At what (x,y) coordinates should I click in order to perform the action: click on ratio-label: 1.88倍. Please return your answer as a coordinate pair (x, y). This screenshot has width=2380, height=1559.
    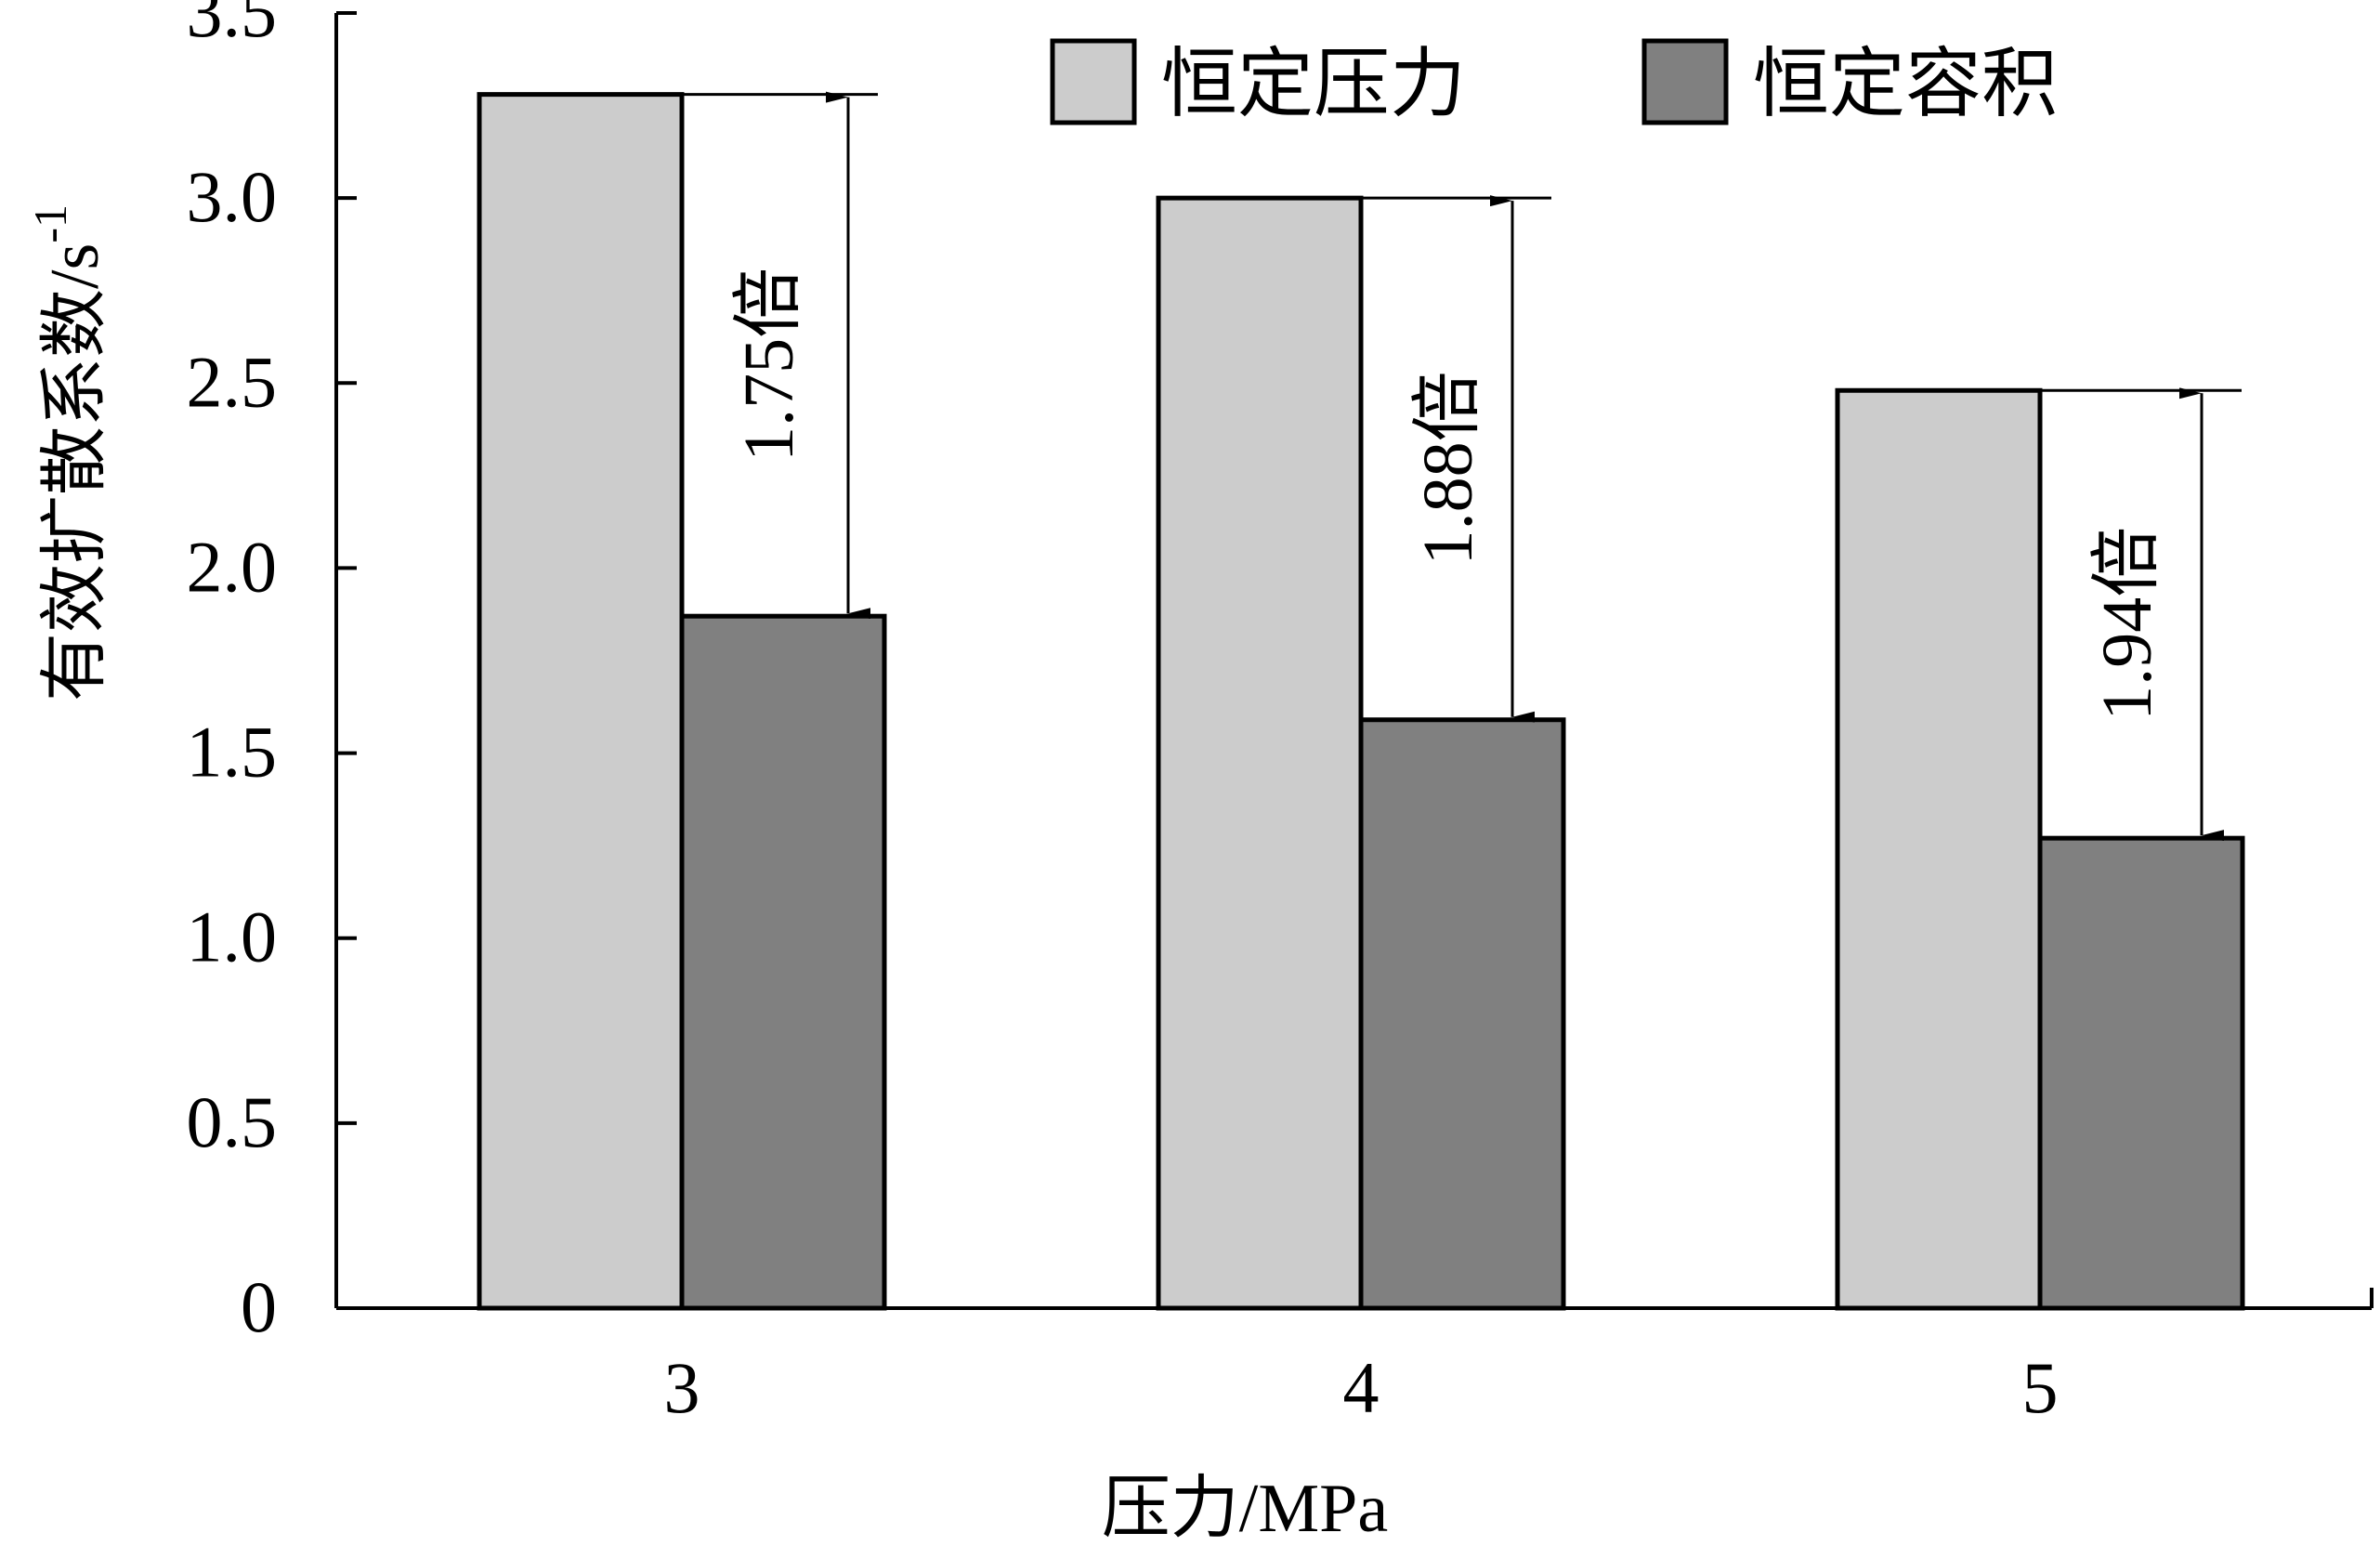
    Looking at the image, I should click on (1448, 468).